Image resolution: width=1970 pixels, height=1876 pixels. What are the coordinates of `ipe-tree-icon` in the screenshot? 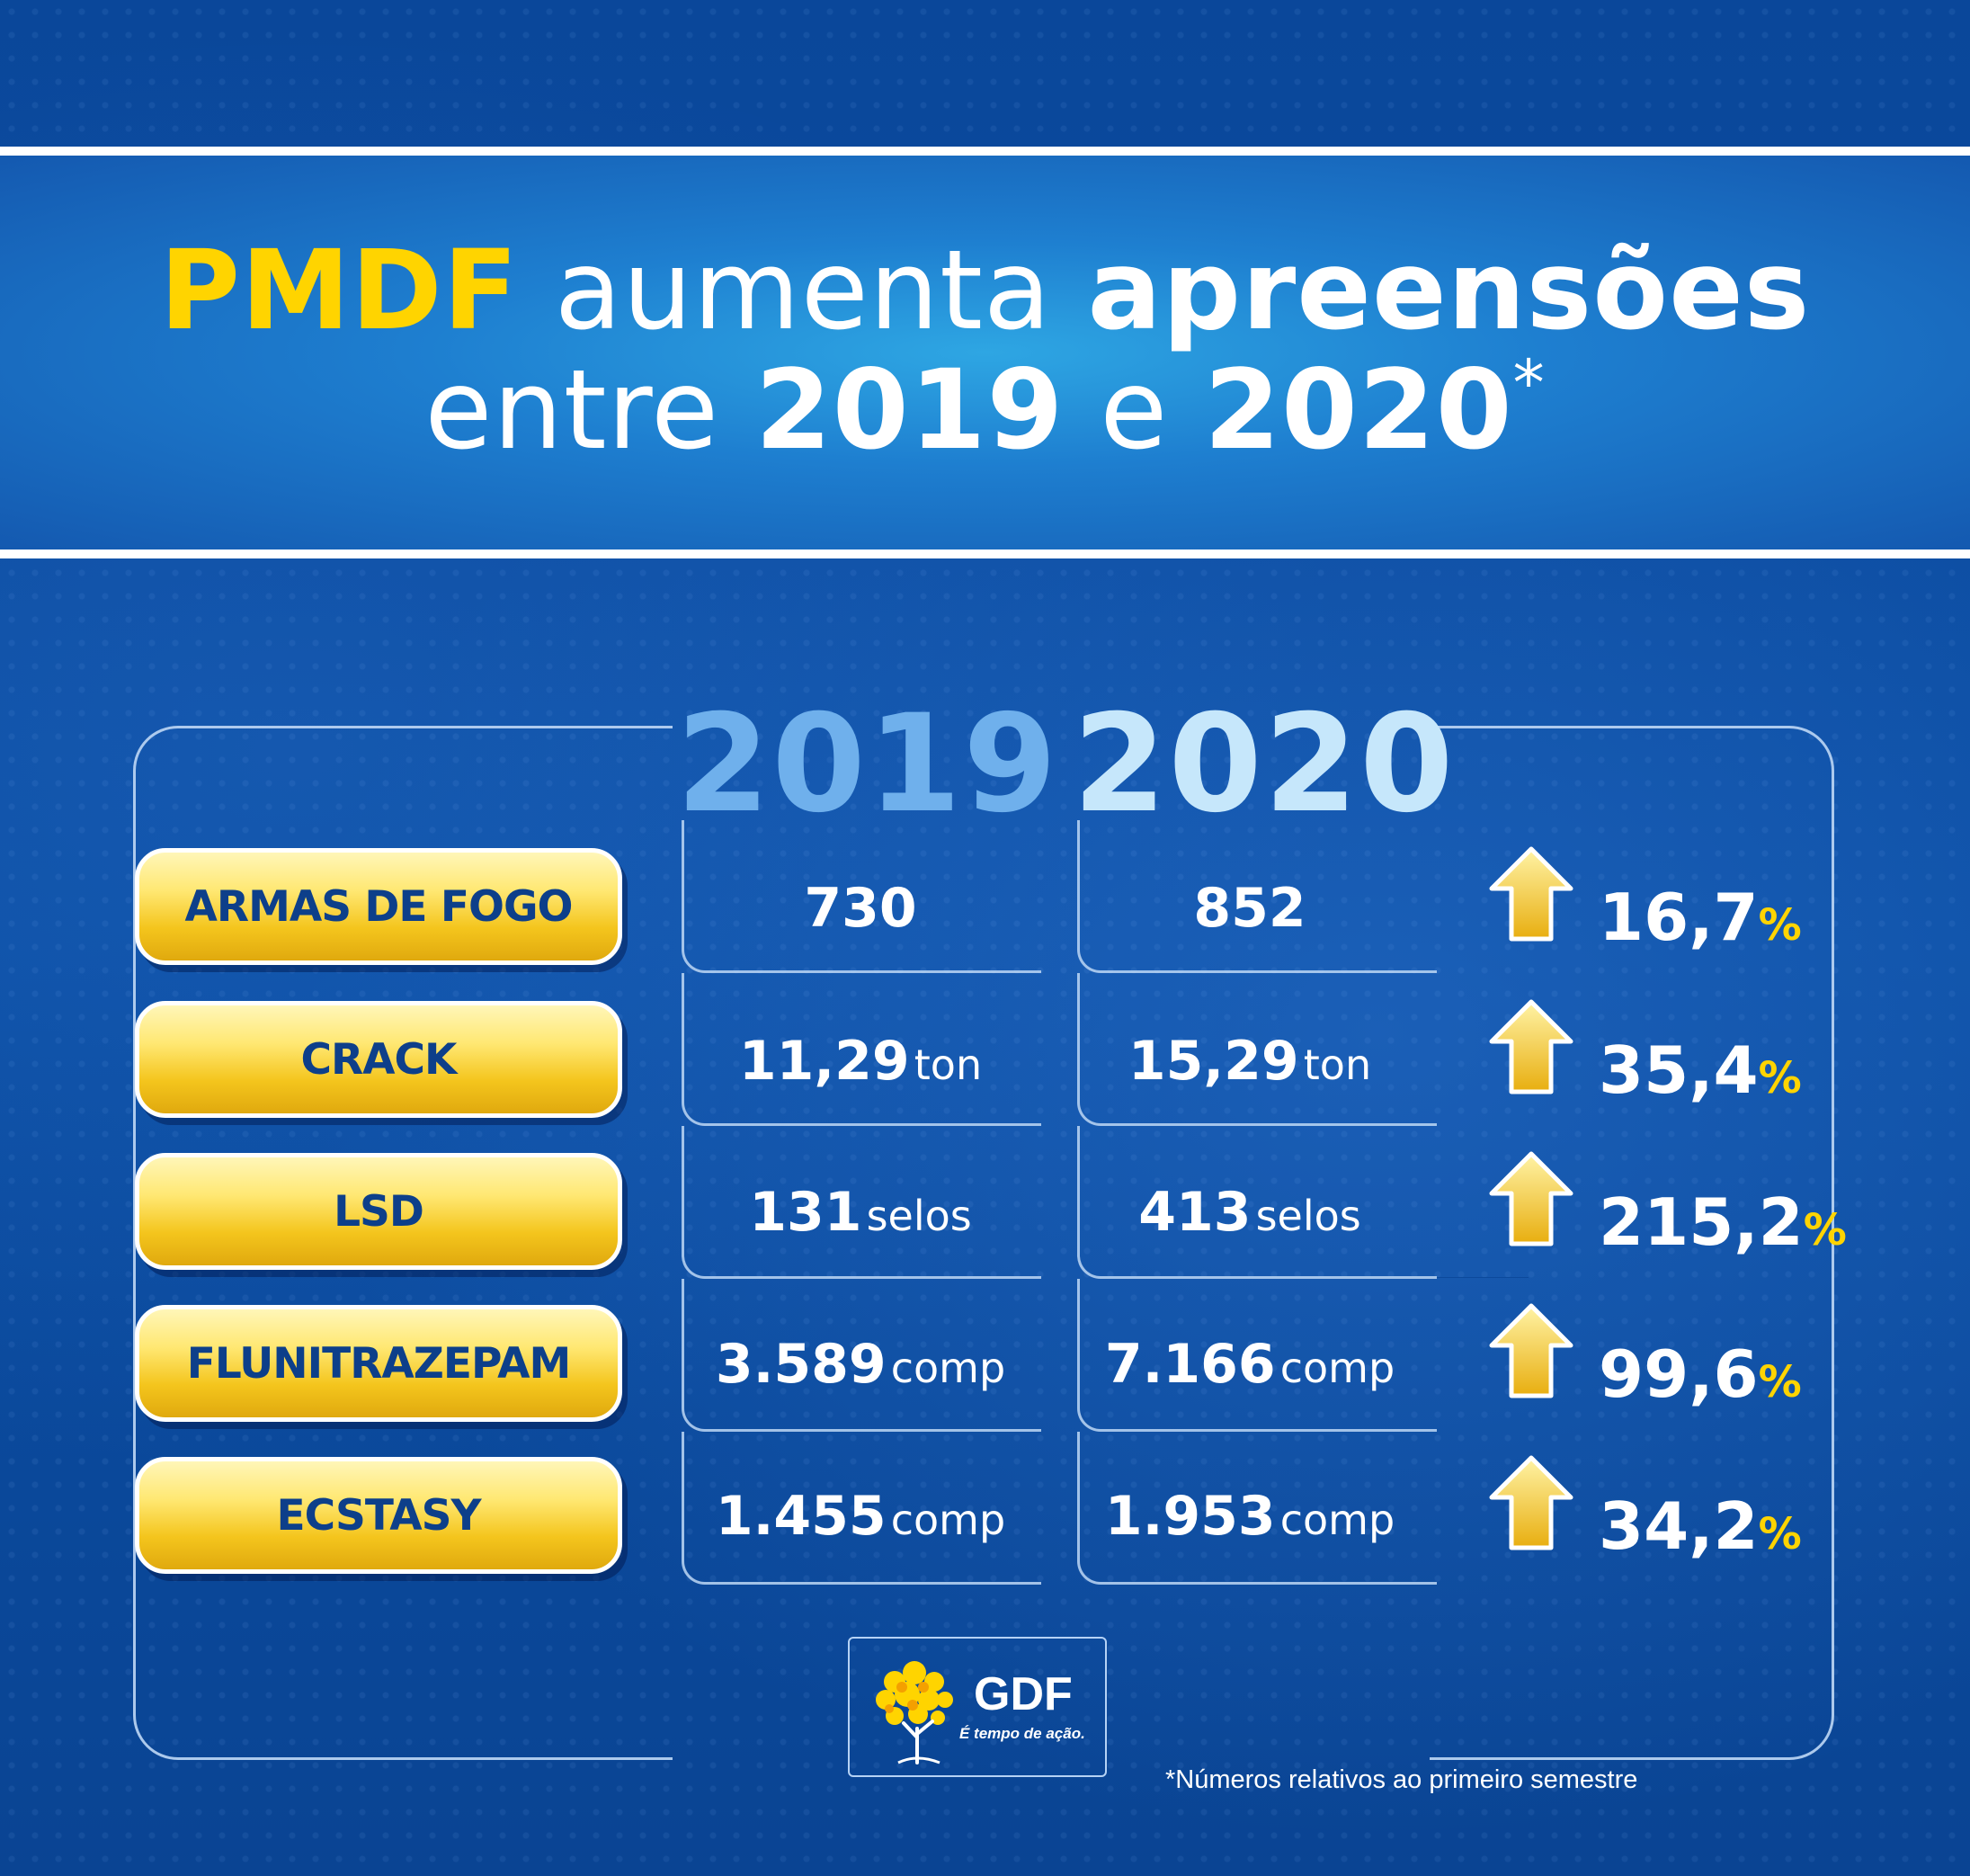 It's located at (914, 1713).